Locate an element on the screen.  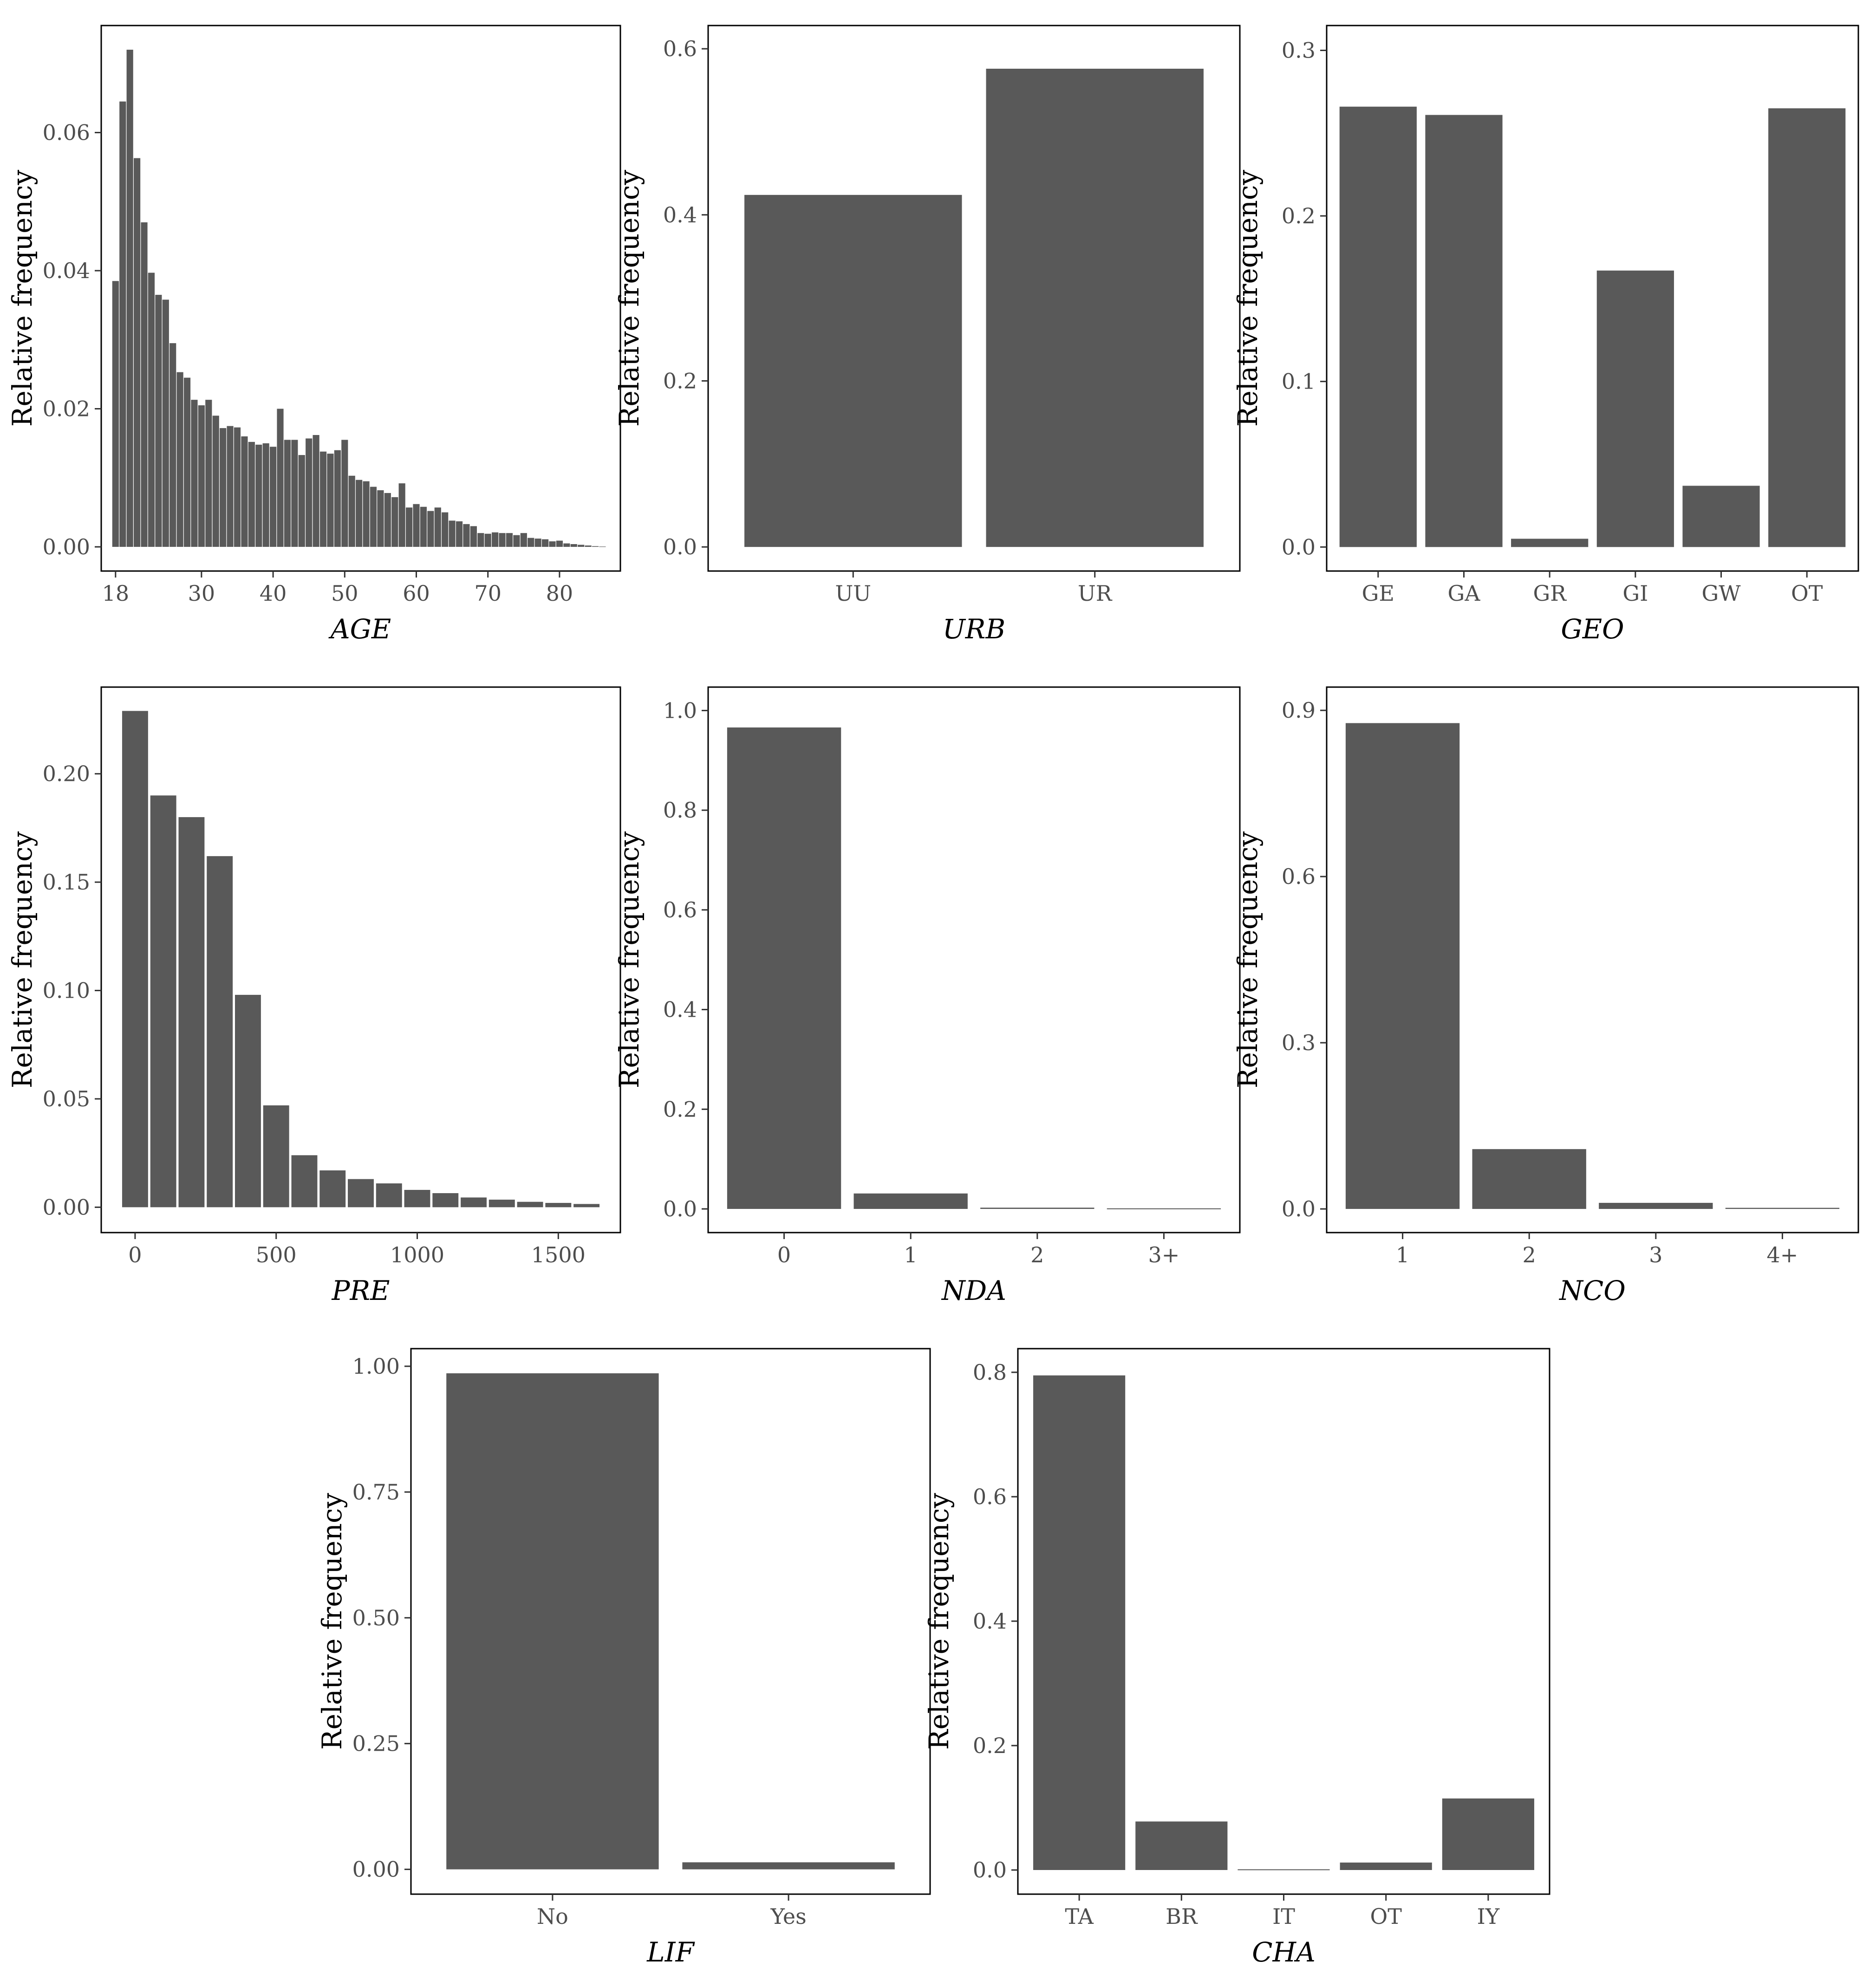
x-tick-label: 3 is located at coordinates (1655, 1255).